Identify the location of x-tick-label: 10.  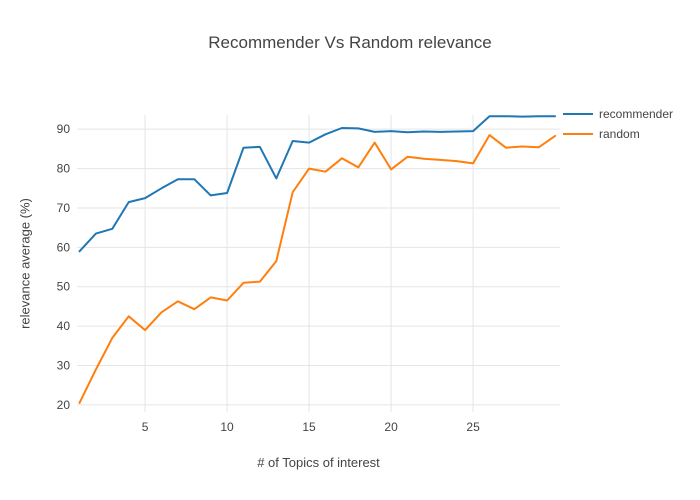
(227, 427).